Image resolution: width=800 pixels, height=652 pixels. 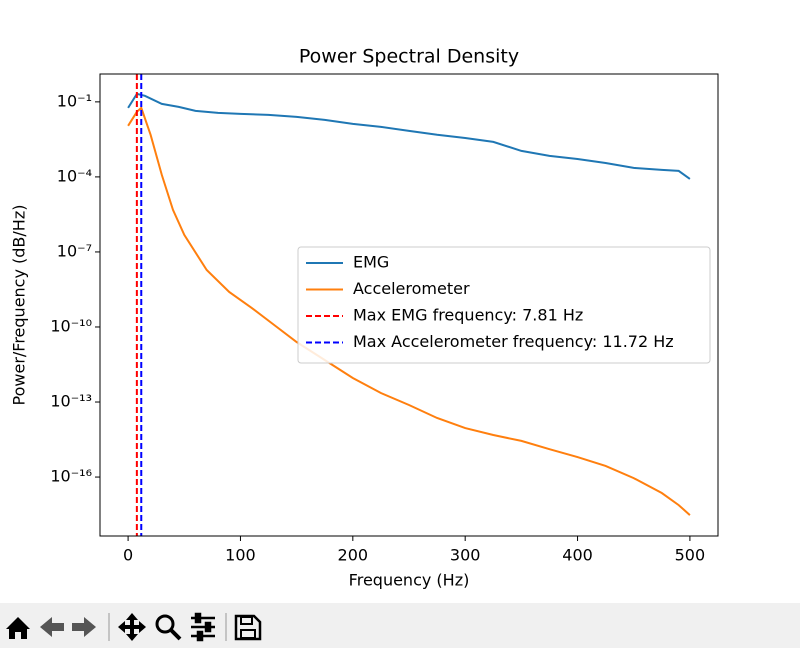 I want to click on y-axis-label: Power/Frequency (dB/Hz), so click(x=19, y=305).